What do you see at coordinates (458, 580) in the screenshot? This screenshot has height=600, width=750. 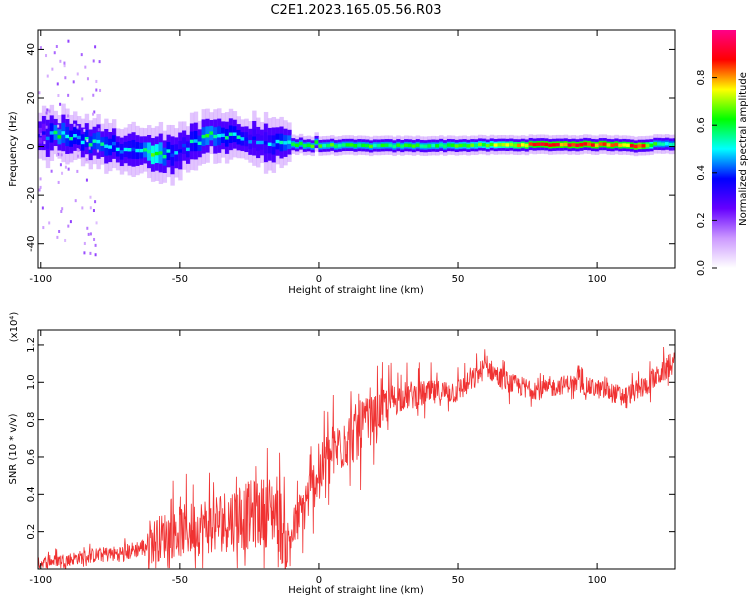 I see `snr-x-tick-label: 50` at bounding box center [458, 580].